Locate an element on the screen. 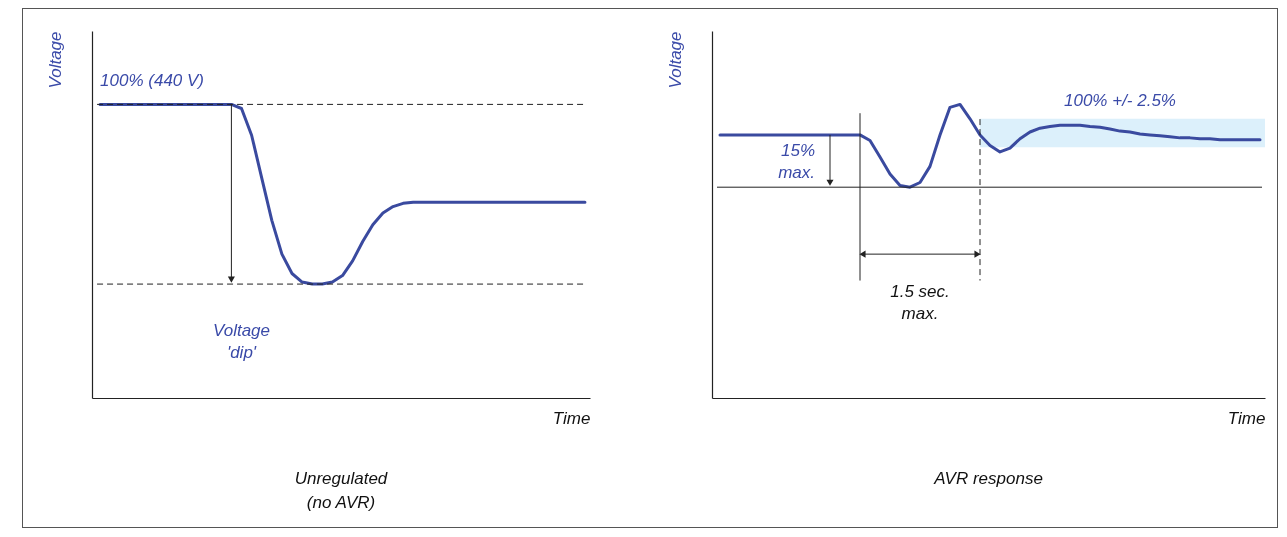  ref-line-label: Voltage 'dip' is located at coordinates (241, 342).